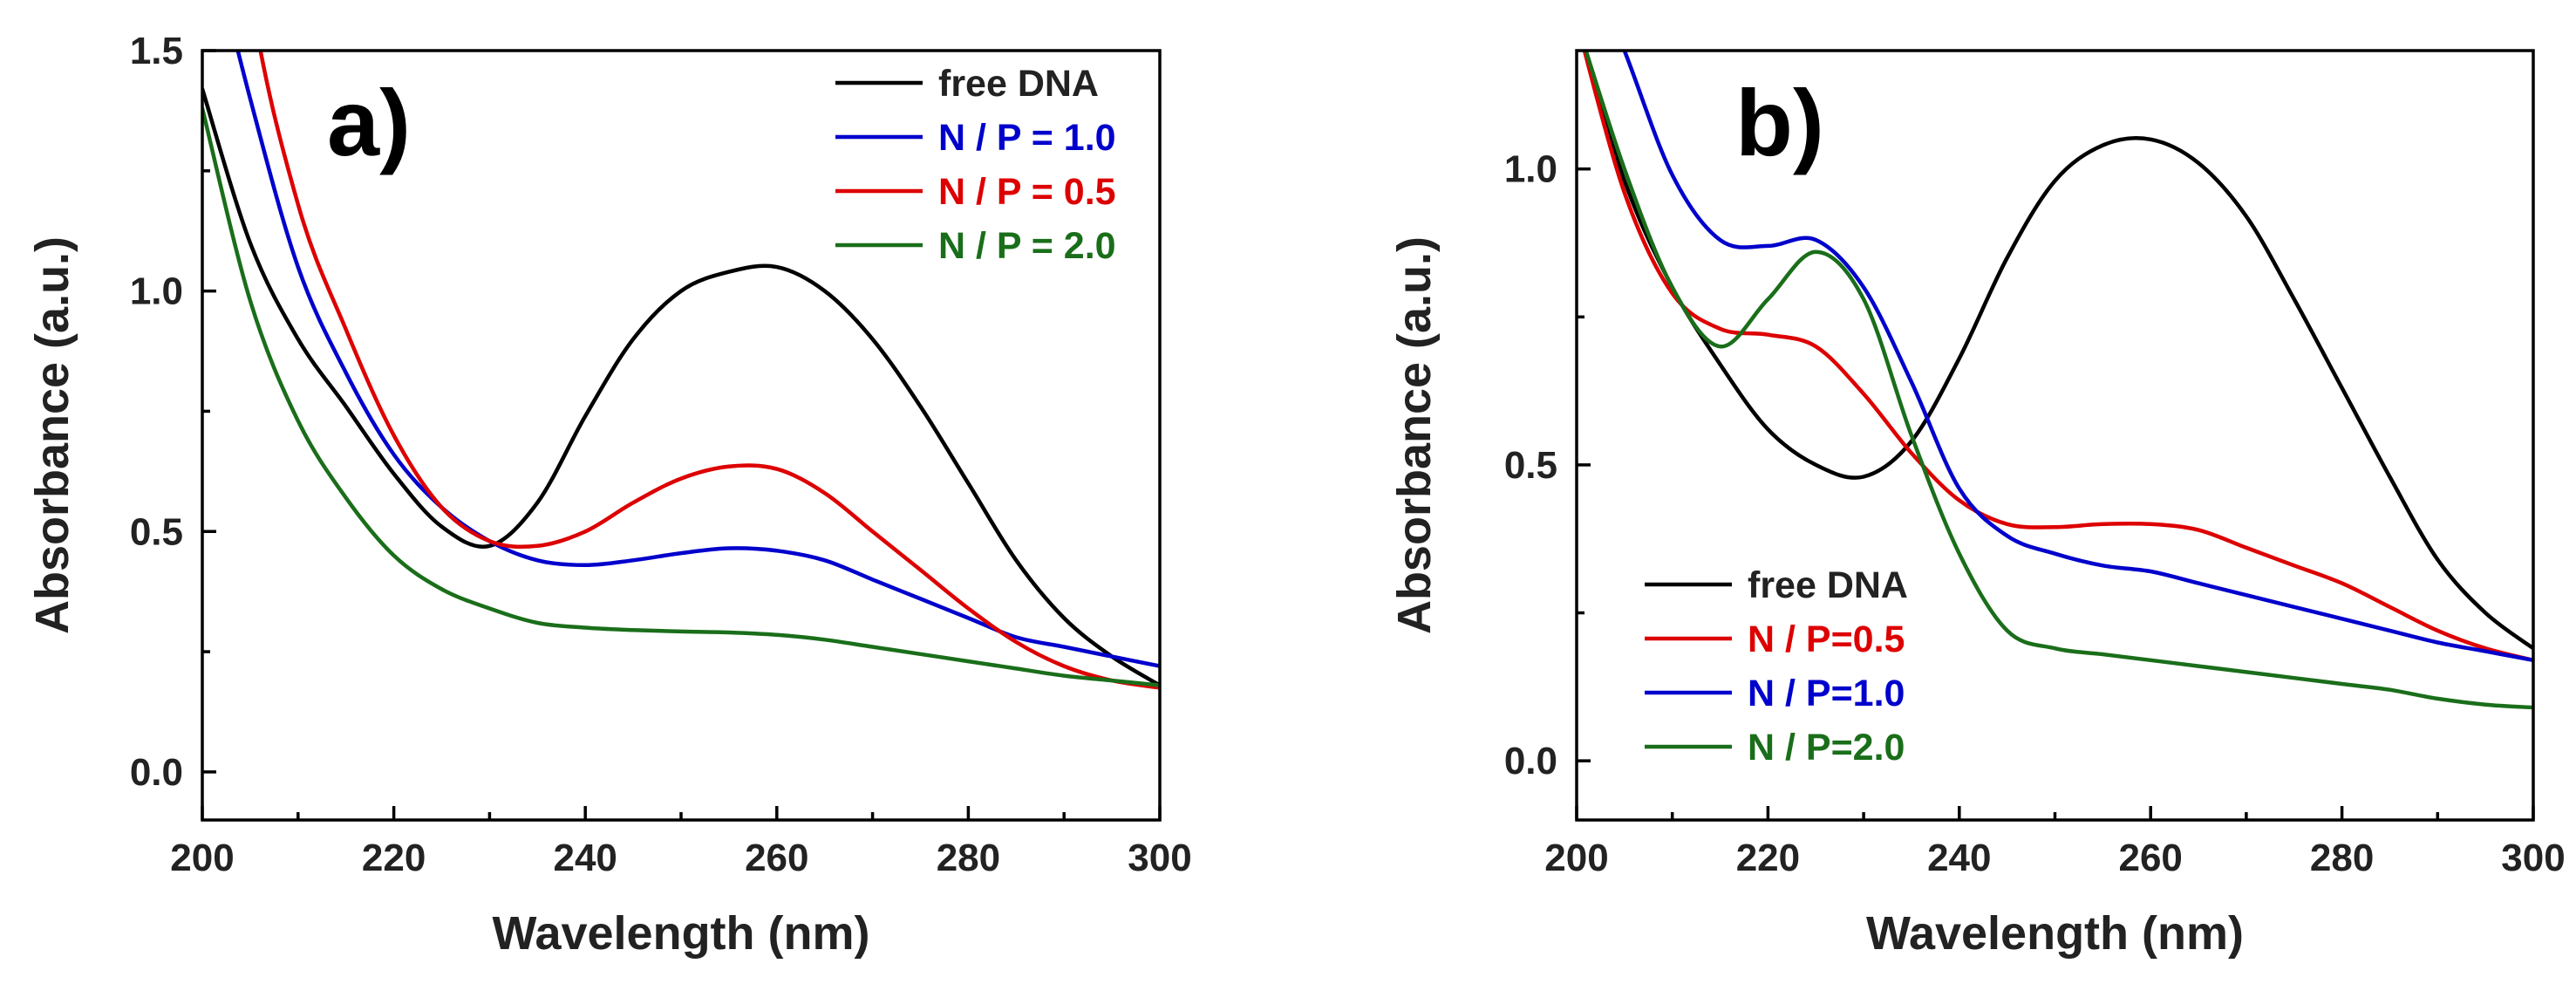  What do you see at coordinates (369, 122) in the screenshot?
I see `panel-label: a)` at bounding box center [369, 122].